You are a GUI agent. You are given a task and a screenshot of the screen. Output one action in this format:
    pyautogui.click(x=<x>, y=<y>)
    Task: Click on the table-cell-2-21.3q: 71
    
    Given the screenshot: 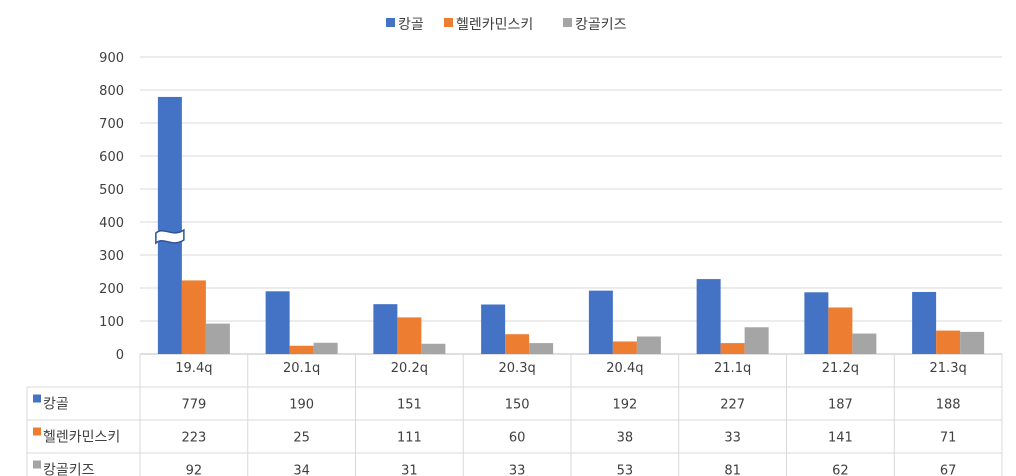 What is the action you would take?
    pyautogui.click(x=948, y=438)
    